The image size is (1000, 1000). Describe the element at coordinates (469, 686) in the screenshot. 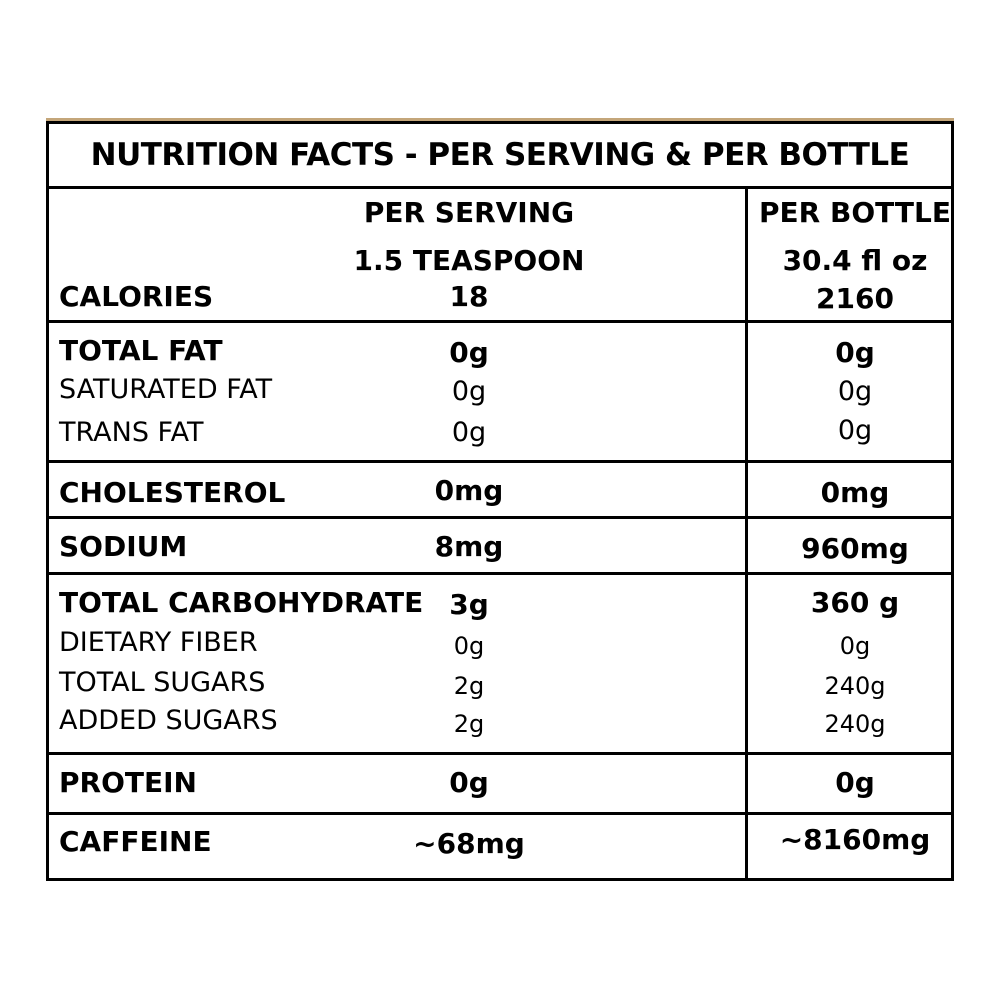

I see `total-sugars-serving: 2g` at that location.